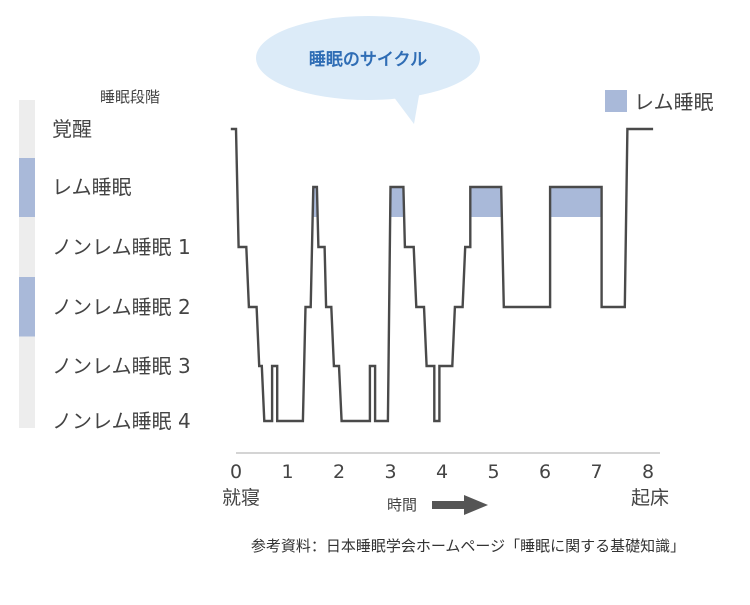 This screenshot has width=750, height=605. I want to click on x-start-label: 就寝, so click(241, 498).